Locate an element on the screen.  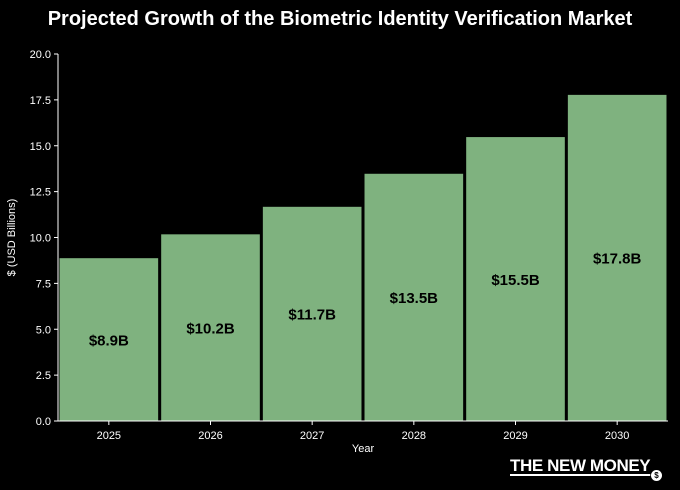
bar-2027 is located at coordinates (312, 313).